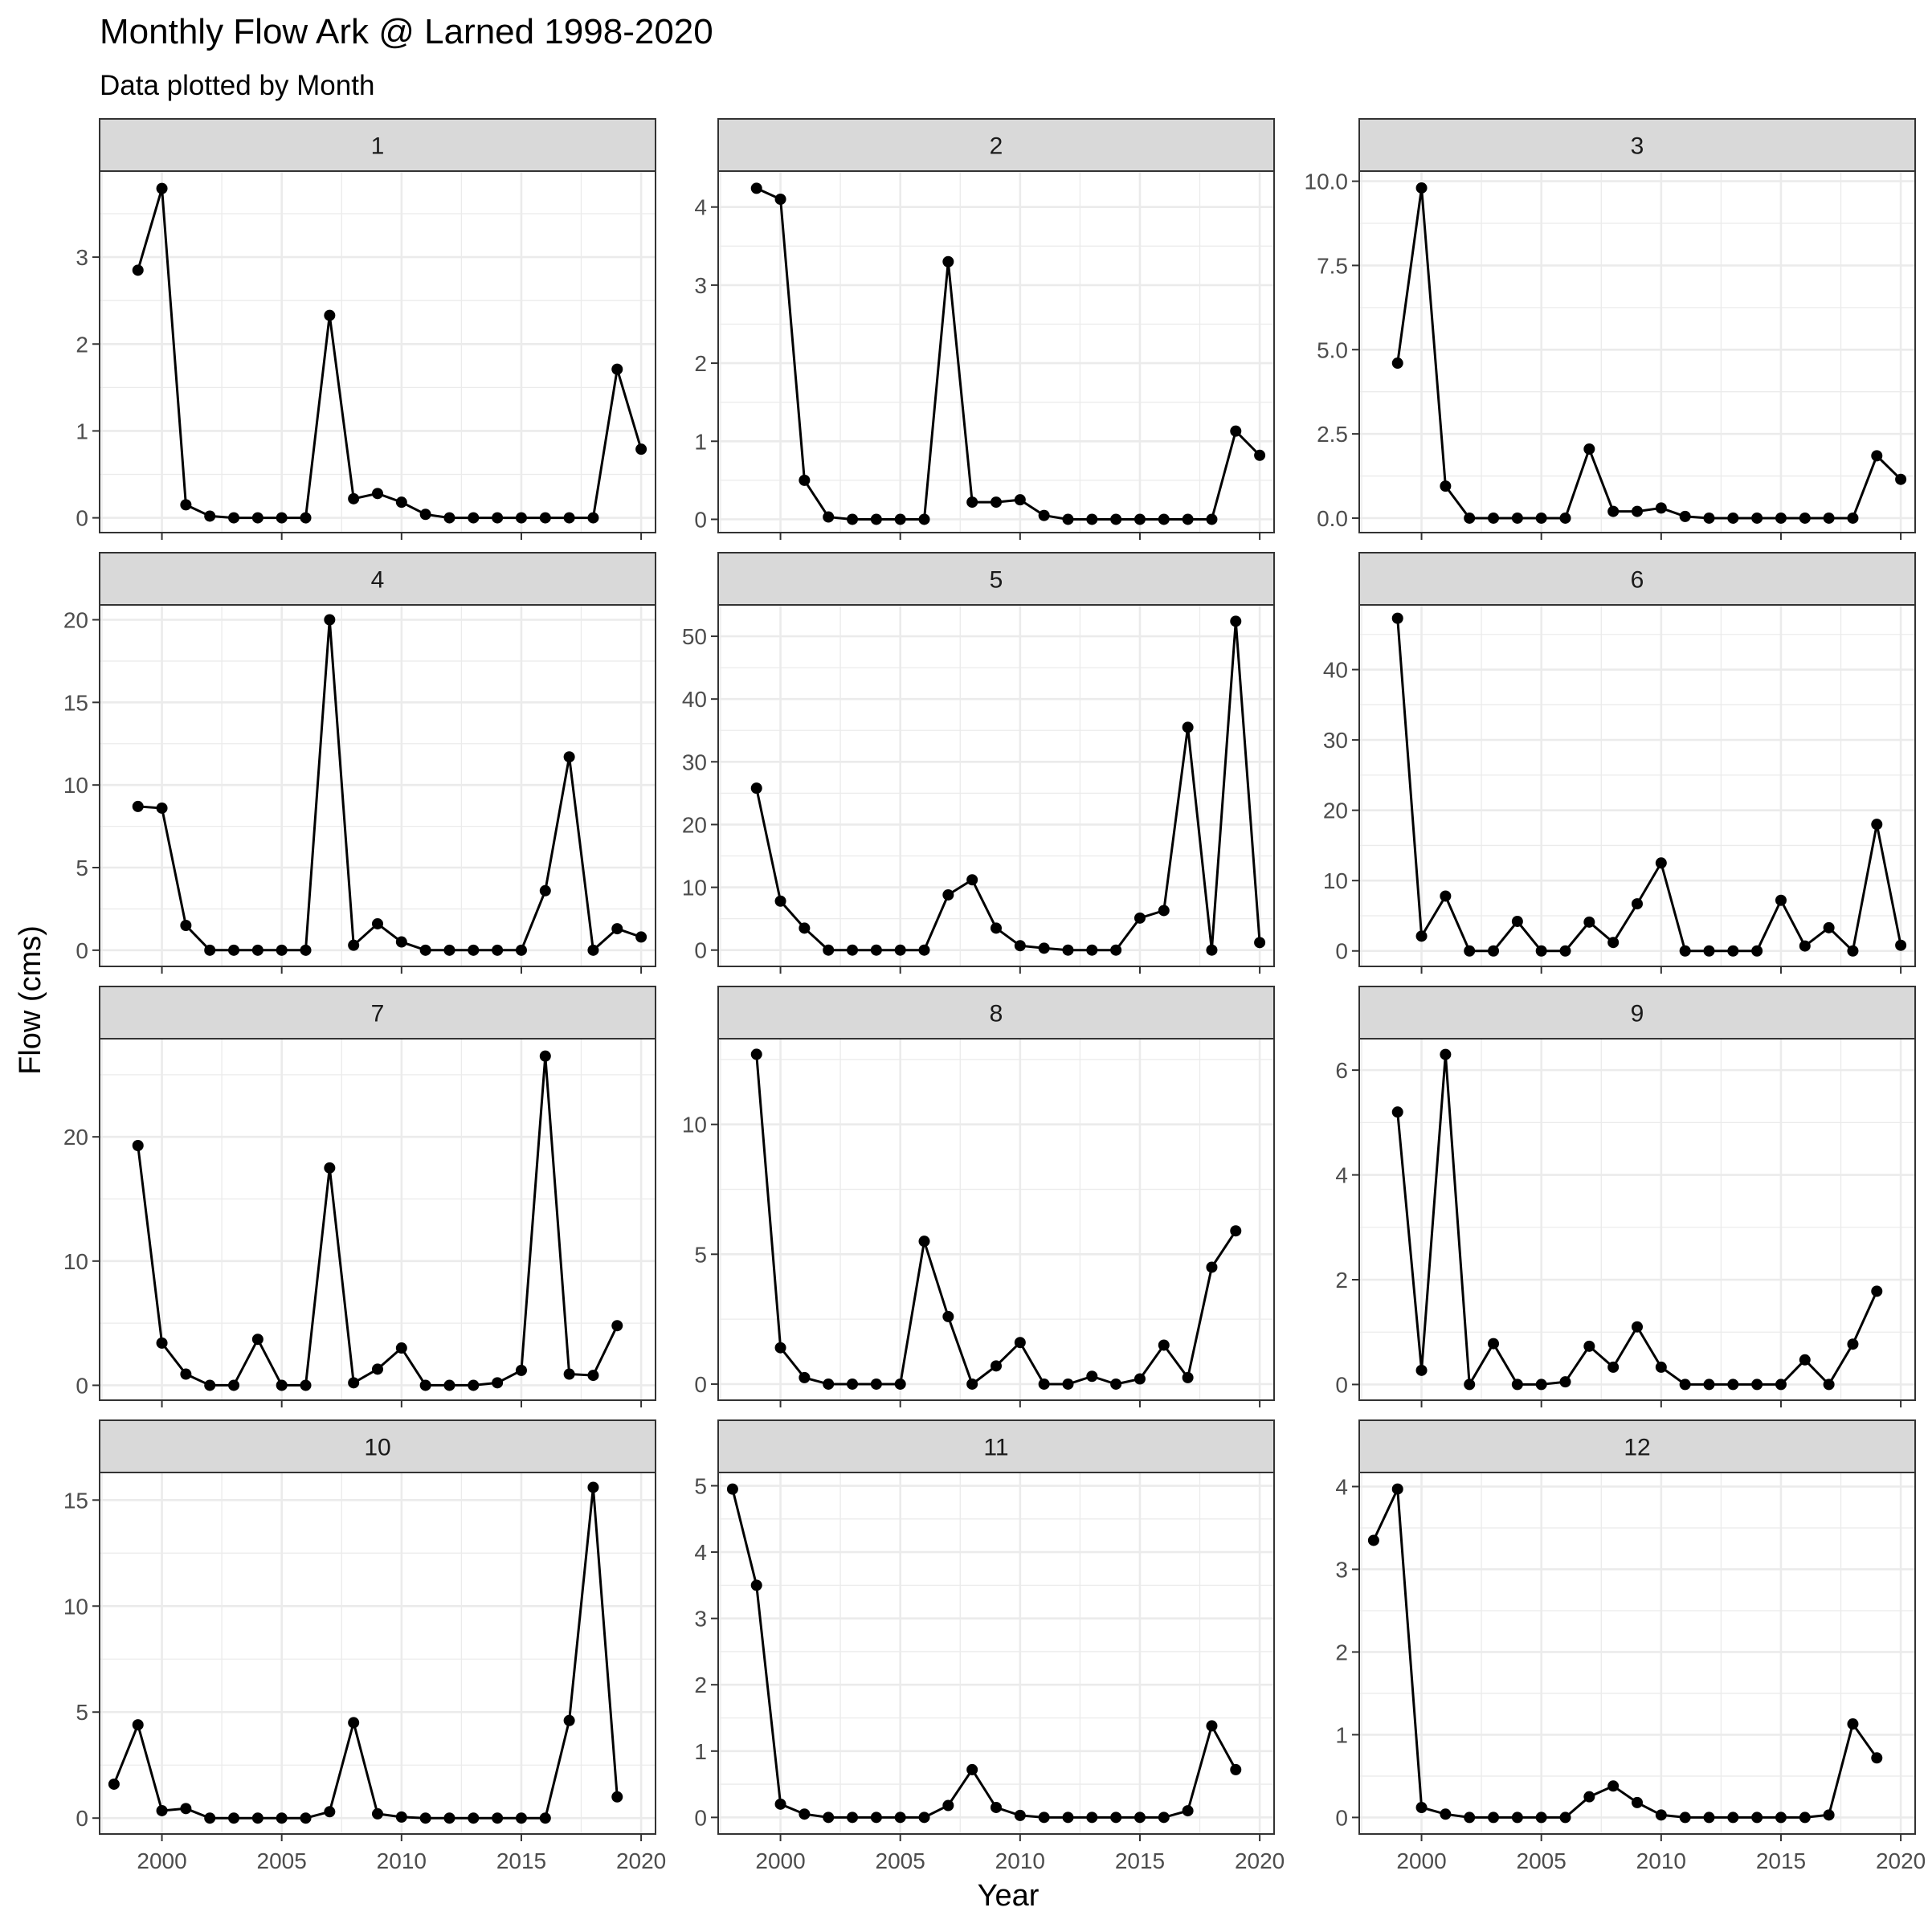 This screenshot has height=1932, width=1928. I want to click on y-tick-label: 5.0, so click(1332, 349).